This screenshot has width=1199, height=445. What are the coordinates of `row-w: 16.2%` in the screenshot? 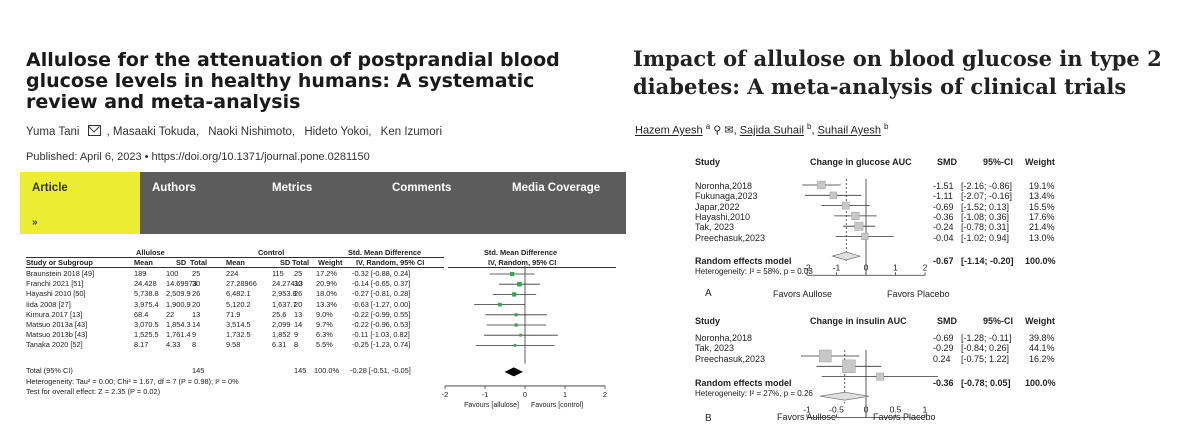 It's located at (1042, 358).